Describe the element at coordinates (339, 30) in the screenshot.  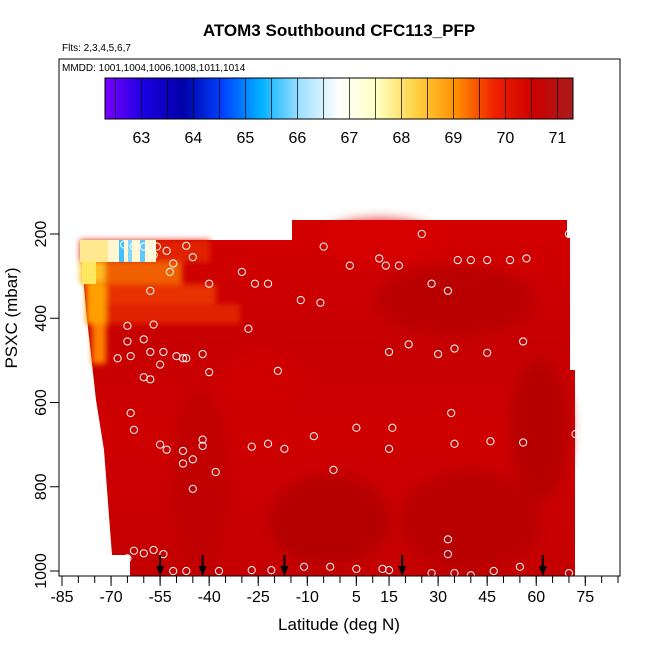
I see `chart-title: ATOM3 Southbound CFC113_PFP` at that location.